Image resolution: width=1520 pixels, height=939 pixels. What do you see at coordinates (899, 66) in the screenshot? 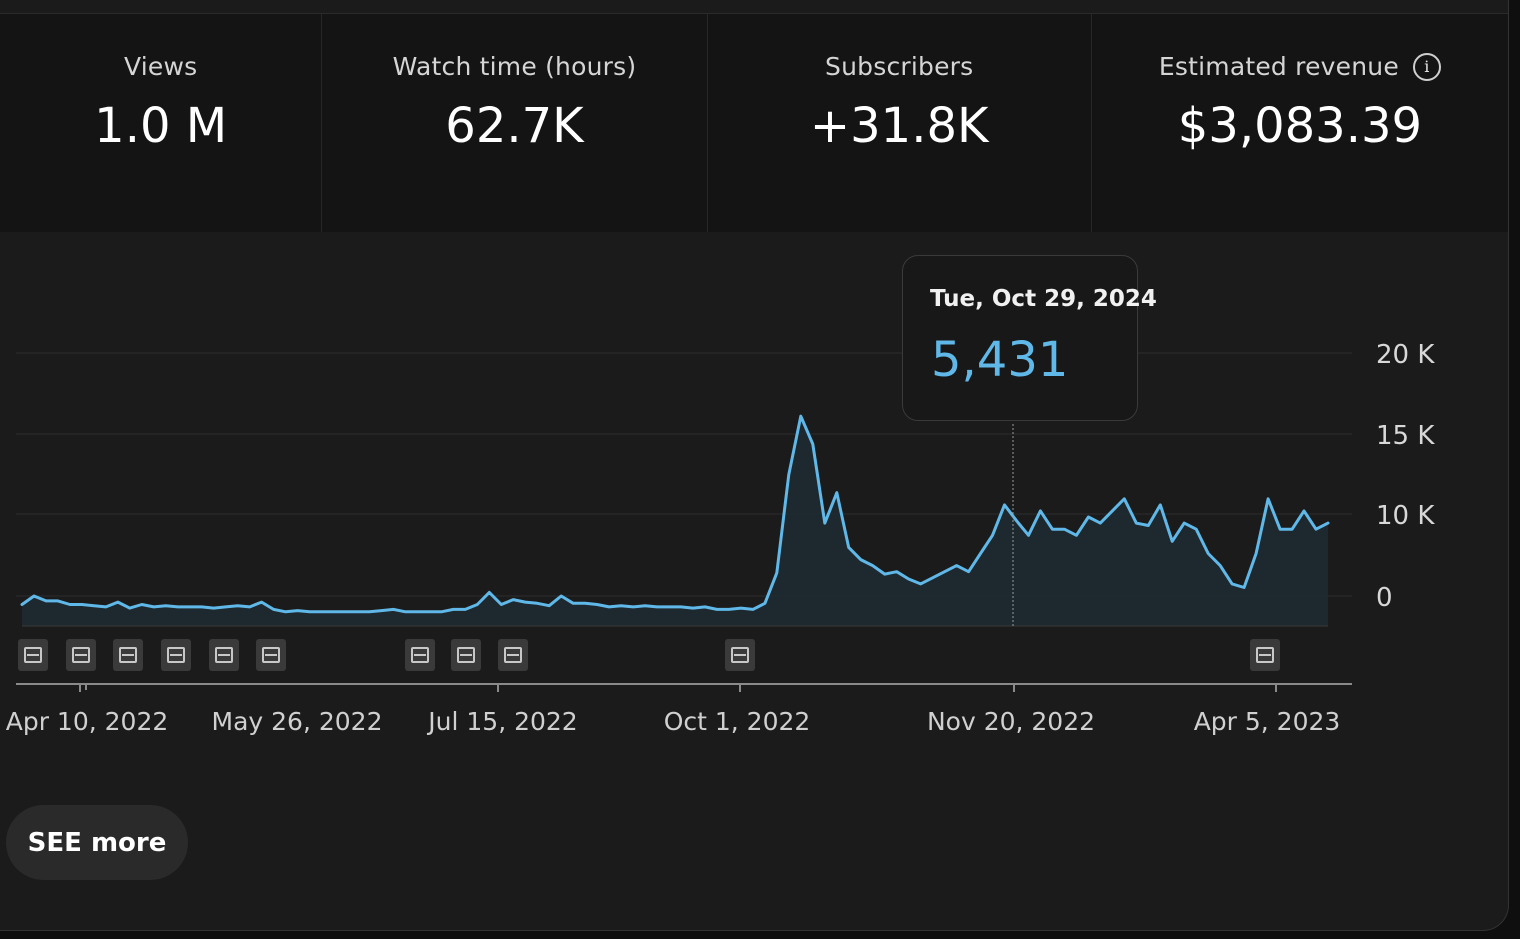
I see `metric-label: Subscribers` at bounding box center [899, 66].